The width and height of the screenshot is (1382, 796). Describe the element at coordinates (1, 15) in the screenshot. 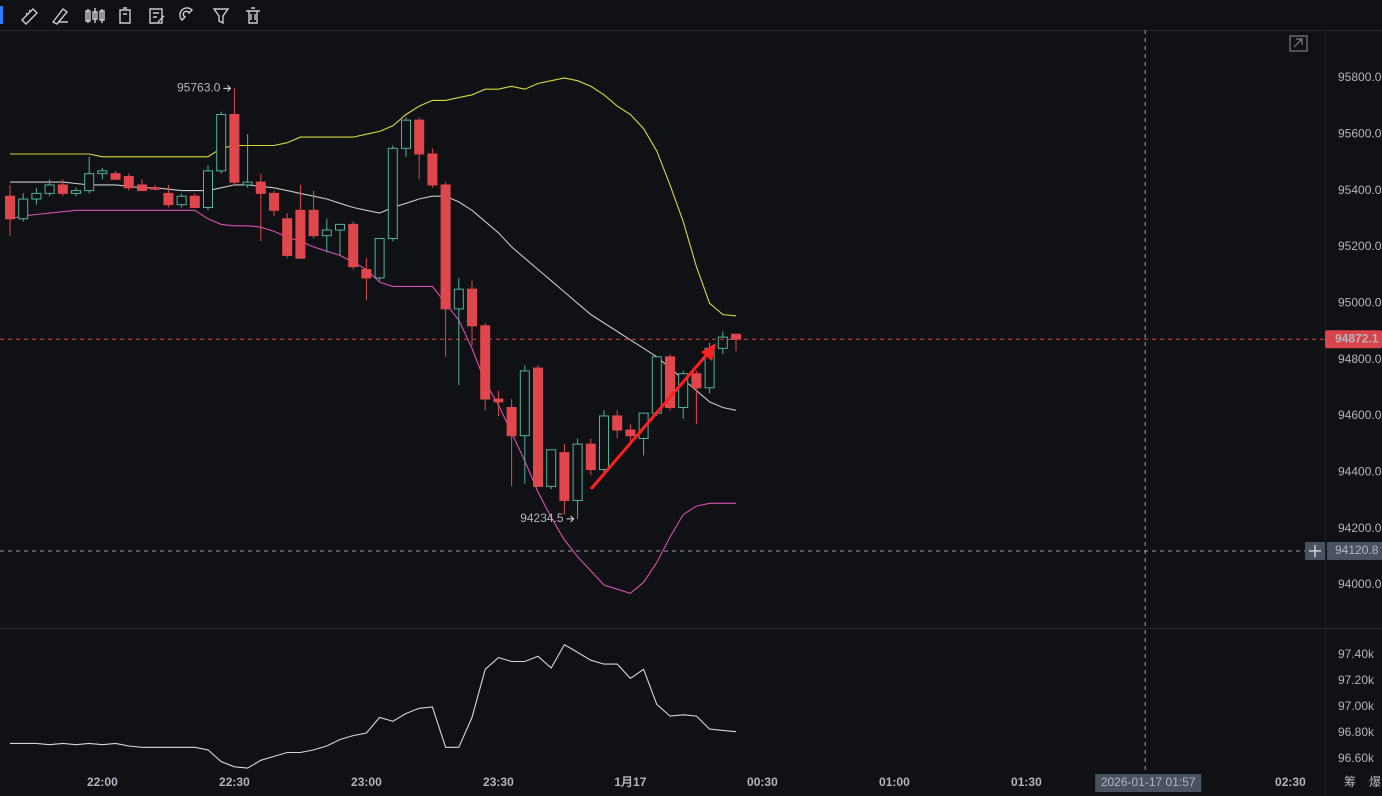

I see `active-tool` at that location.